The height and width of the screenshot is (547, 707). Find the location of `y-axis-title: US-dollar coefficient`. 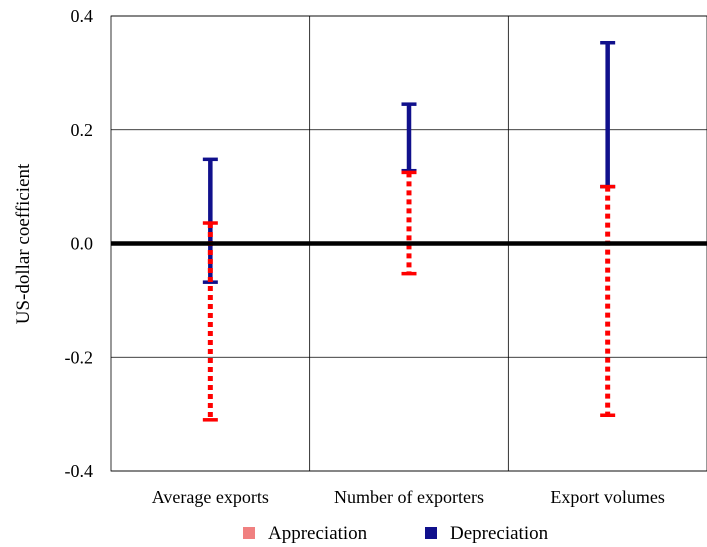

y-axis-title: US-dollar coefficient is located at coordinates (23, 243).